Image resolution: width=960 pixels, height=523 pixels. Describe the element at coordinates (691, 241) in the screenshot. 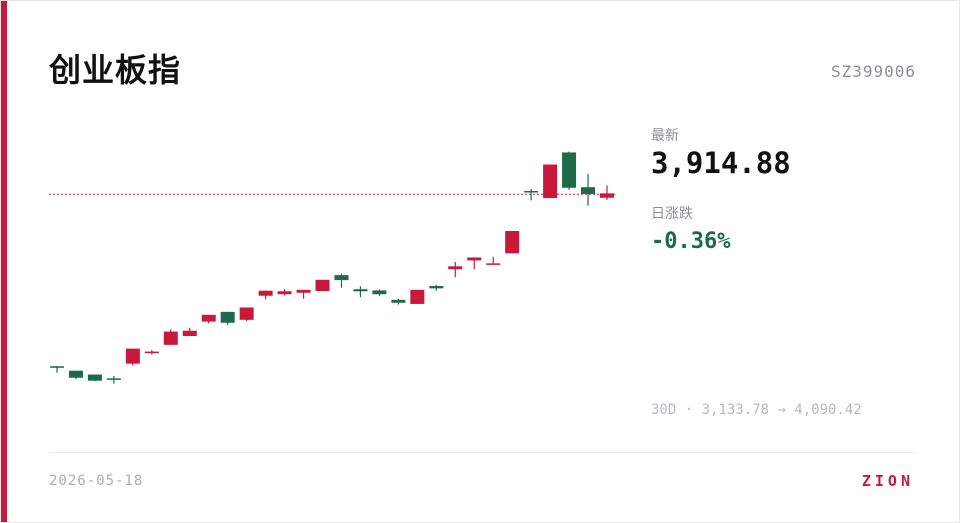

I see `change-value: -0.36%` at that location.